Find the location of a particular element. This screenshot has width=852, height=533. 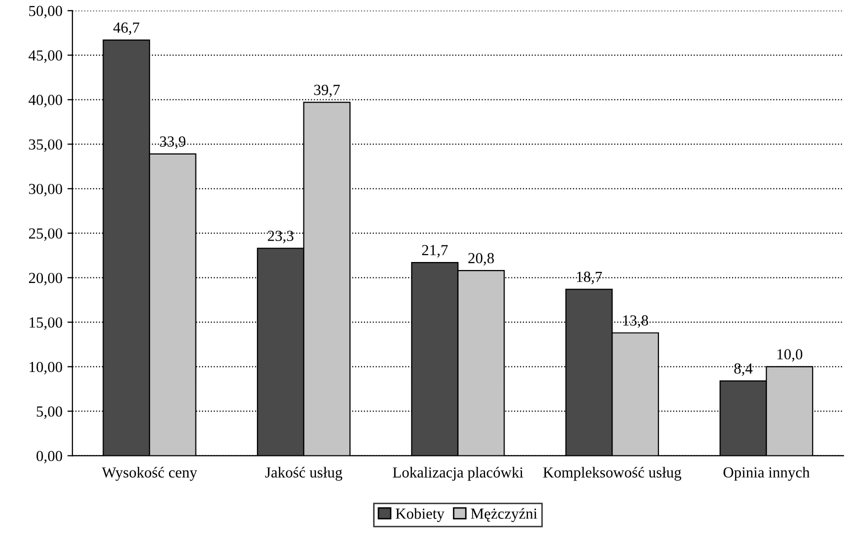

legend-label: Mężczyźni is located at coordinates (504, 515).